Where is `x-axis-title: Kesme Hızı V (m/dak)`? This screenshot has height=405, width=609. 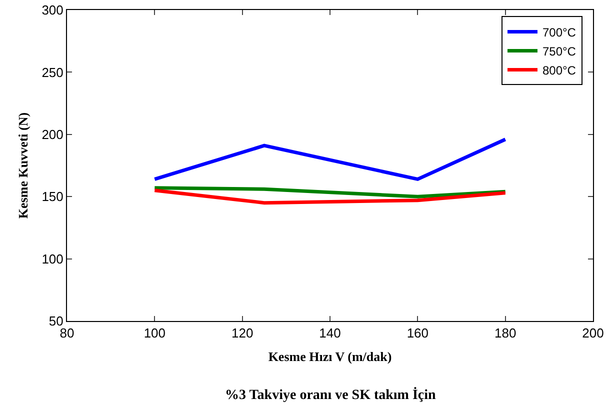 x-axis-title: Kesme Hızı V (m/dak) is located at coordinates (330, 356).